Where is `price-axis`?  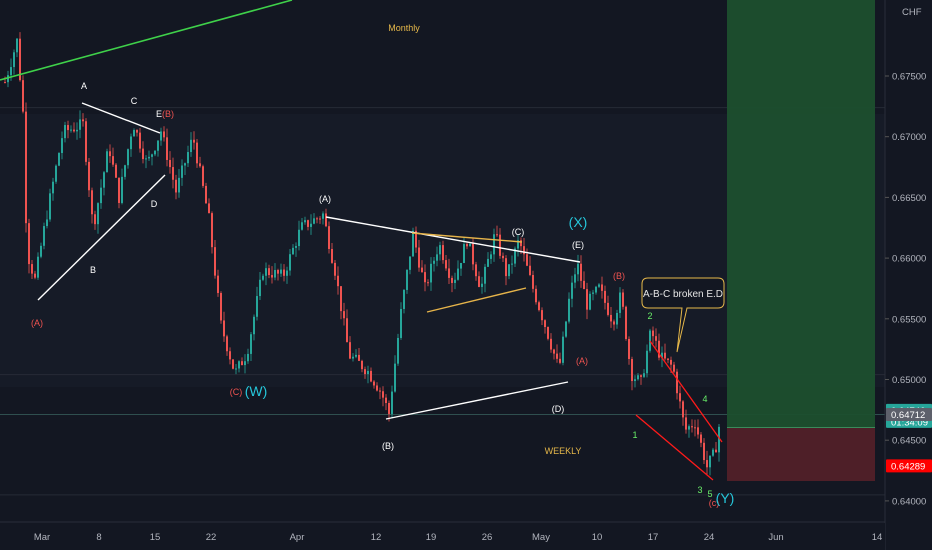
price-axis is located at coordinates (908, 275).